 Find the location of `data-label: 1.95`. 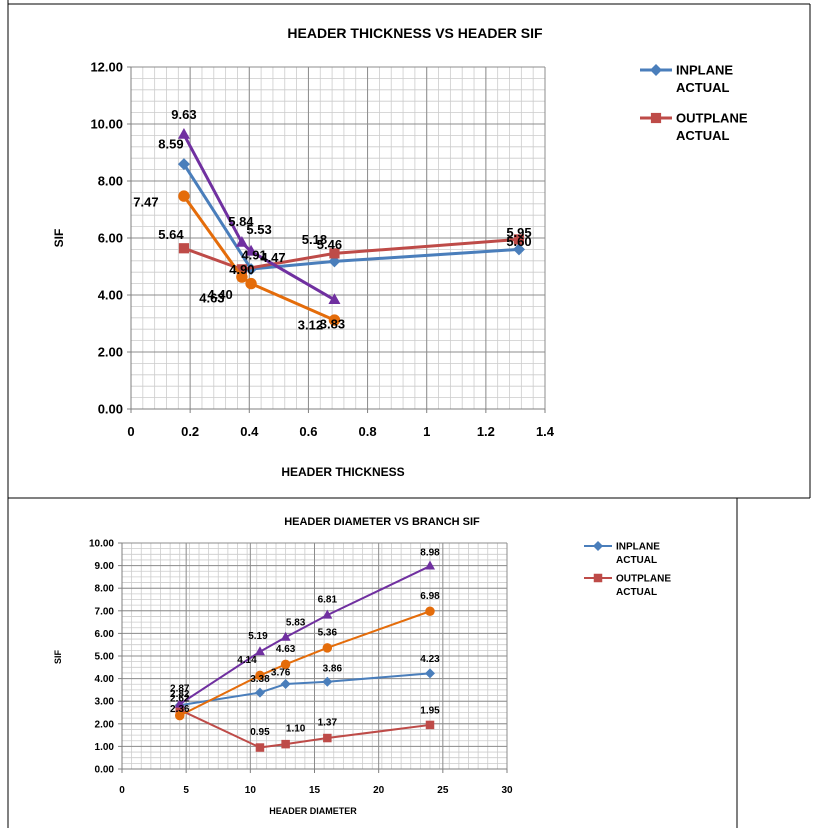

data-label: 1.95 is located at coordinates (430, 710).